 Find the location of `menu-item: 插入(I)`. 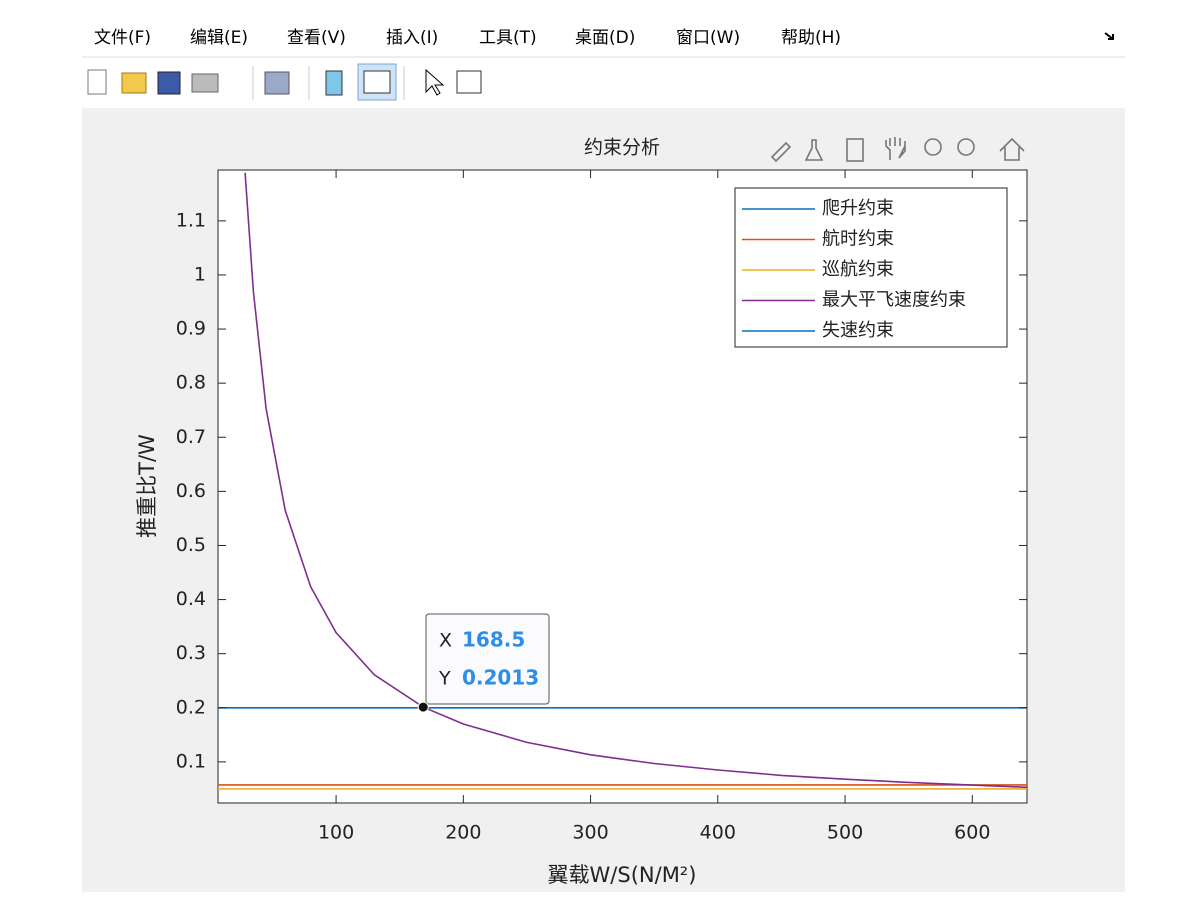

menu-item: 插入(I) is located at coordinates (412, 38).